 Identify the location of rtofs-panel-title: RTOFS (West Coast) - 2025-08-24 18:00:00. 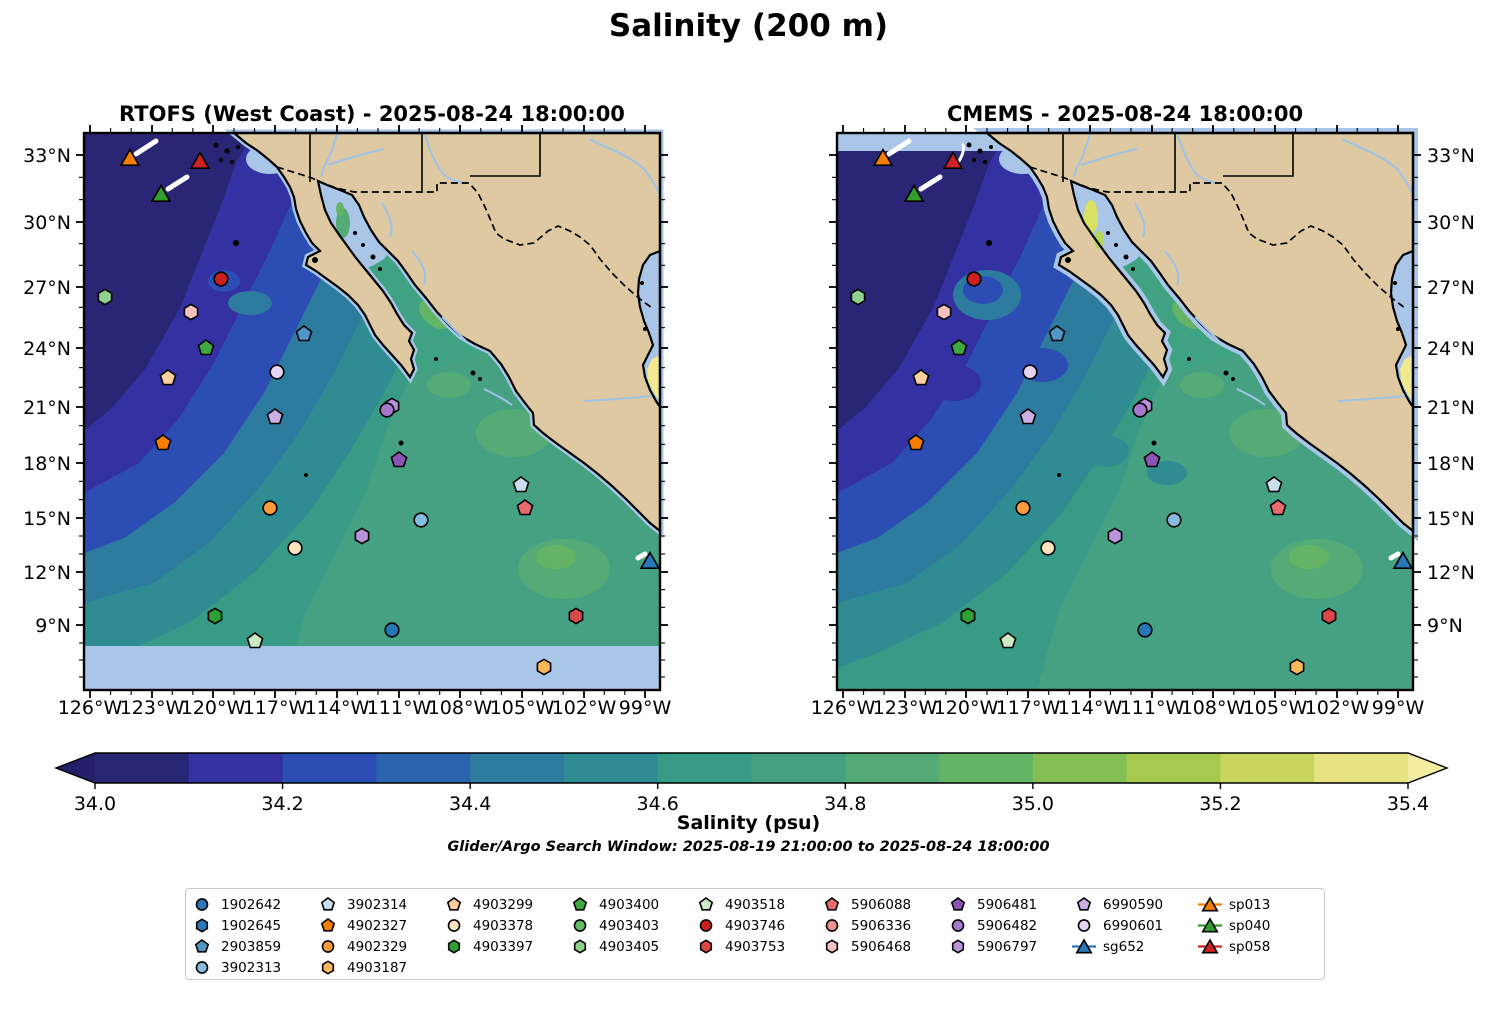
(372, 114).